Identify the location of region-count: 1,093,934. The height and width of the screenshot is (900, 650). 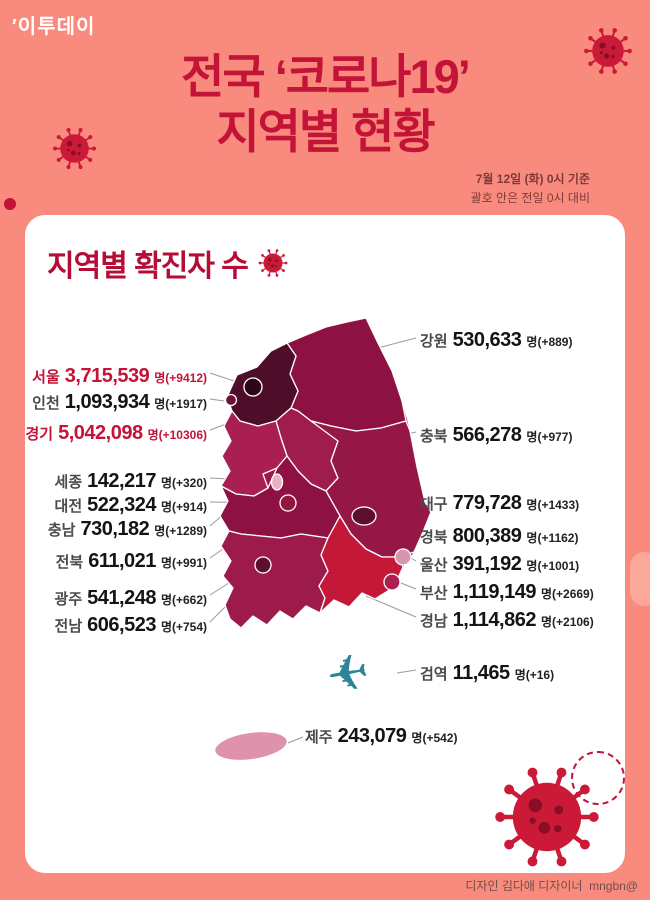
(107, 402).